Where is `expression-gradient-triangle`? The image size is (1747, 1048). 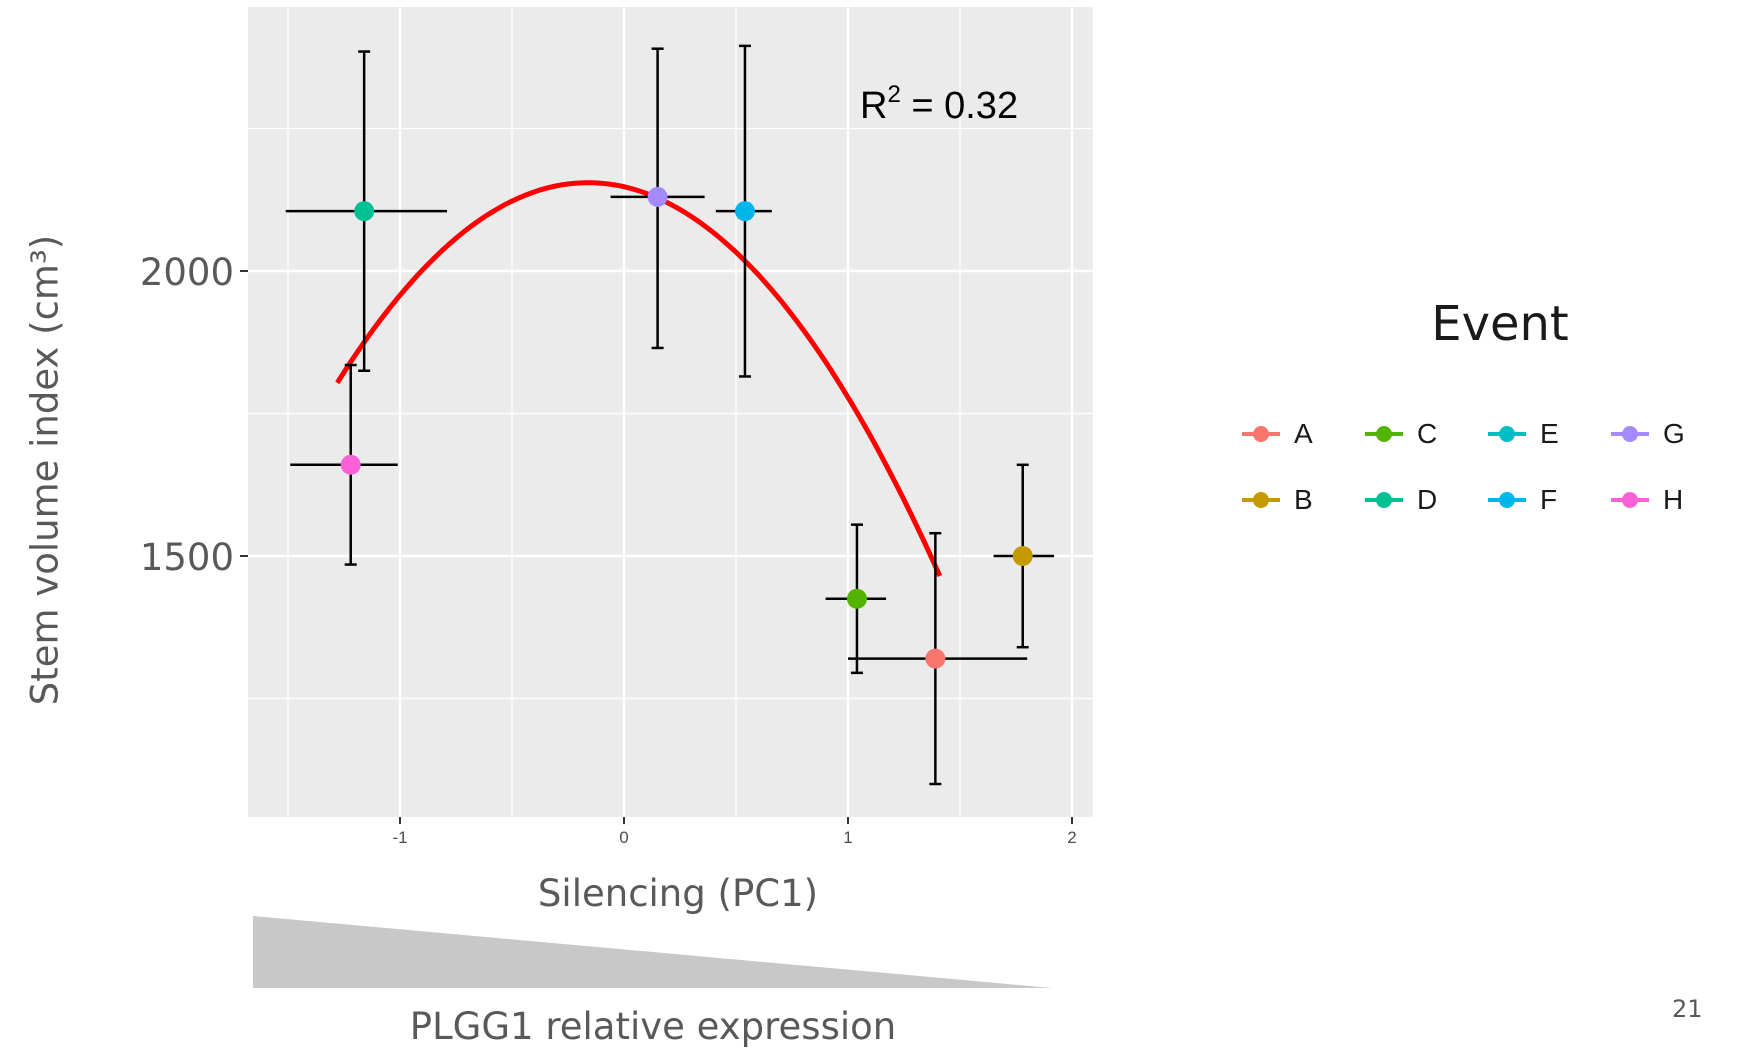
expression-gradient-triangle is located at coordinates (652, 952).